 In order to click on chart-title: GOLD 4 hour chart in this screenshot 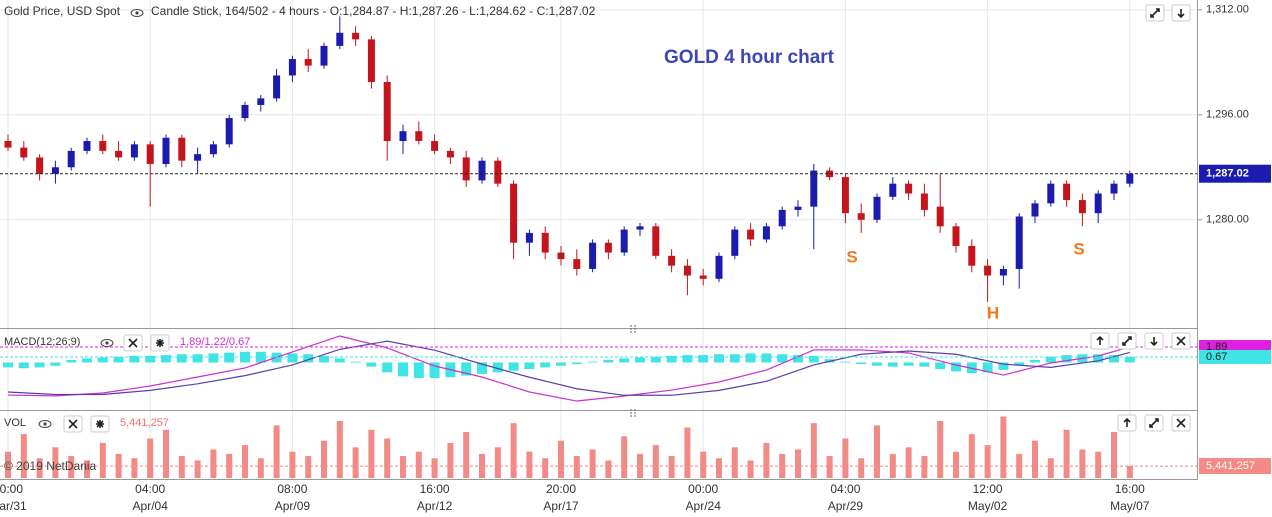, I will do `click(749, 57)`.